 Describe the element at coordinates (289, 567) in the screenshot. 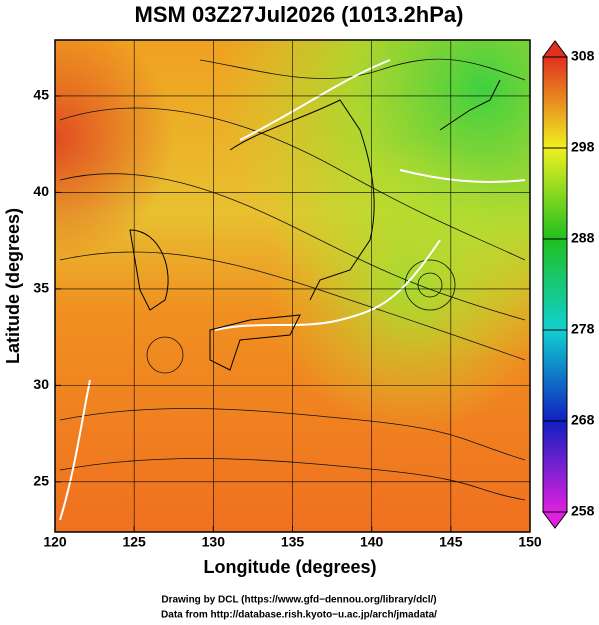

I see `x-axis-label: Longitude (degrees)` at that location.